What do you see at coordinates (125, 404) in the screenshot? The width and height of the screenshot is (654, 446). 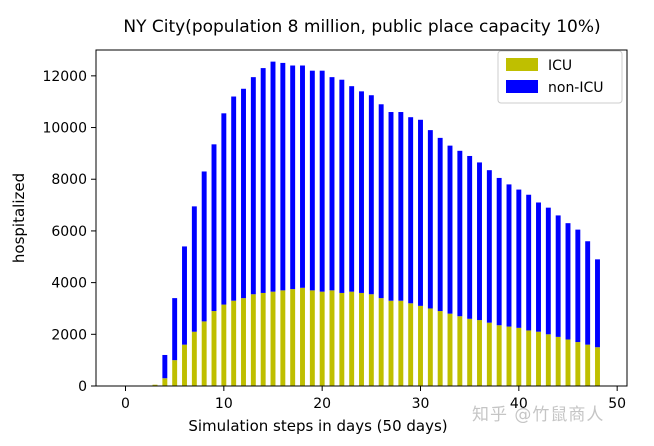 I see `x-tick-label: 0` at bounding box center [125, 404].